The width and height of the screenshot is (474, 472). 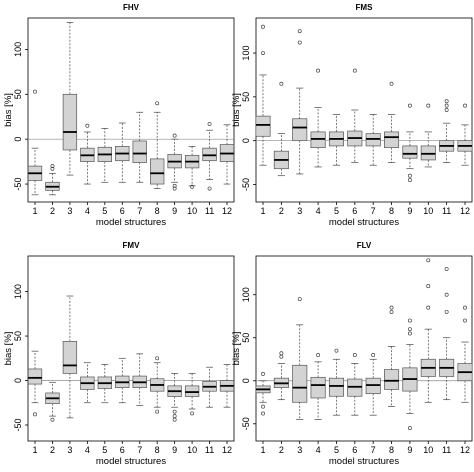 What do you see at coordinates (391, 450) in the screenshot?
I see `x-tick-label: 8` at bounding box center [391, 450].